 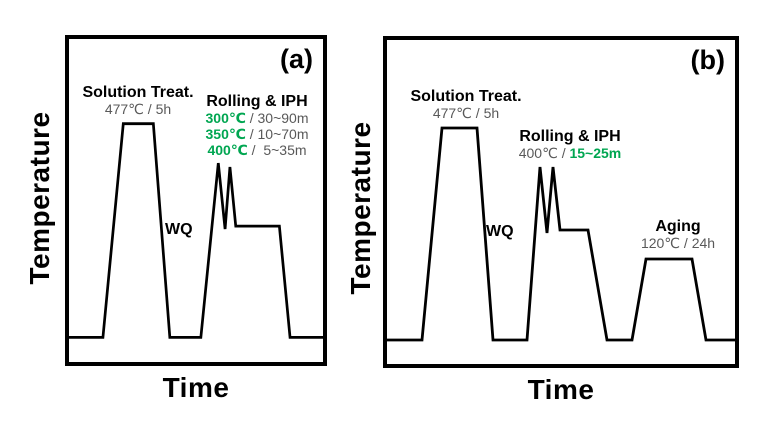 I want to click on rolling-iph-title-b: Rolling & IPH, so click(x=570, y=136).